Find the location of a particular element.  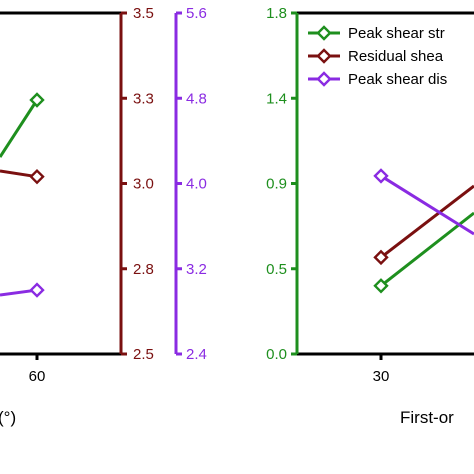

x-axis-title: First-or is located at coordinates (427, 417).